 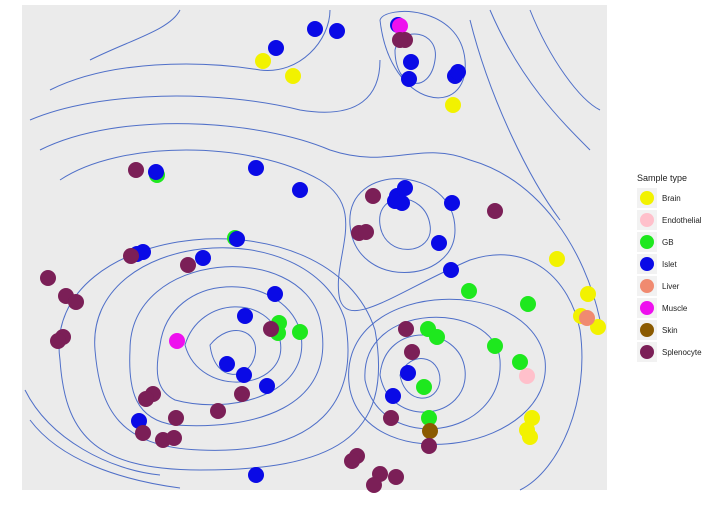 What do you see at coordinates (682, 220) in the screenshot?
I see `legend-label: Endothelial` at bounding box center [682, 220].